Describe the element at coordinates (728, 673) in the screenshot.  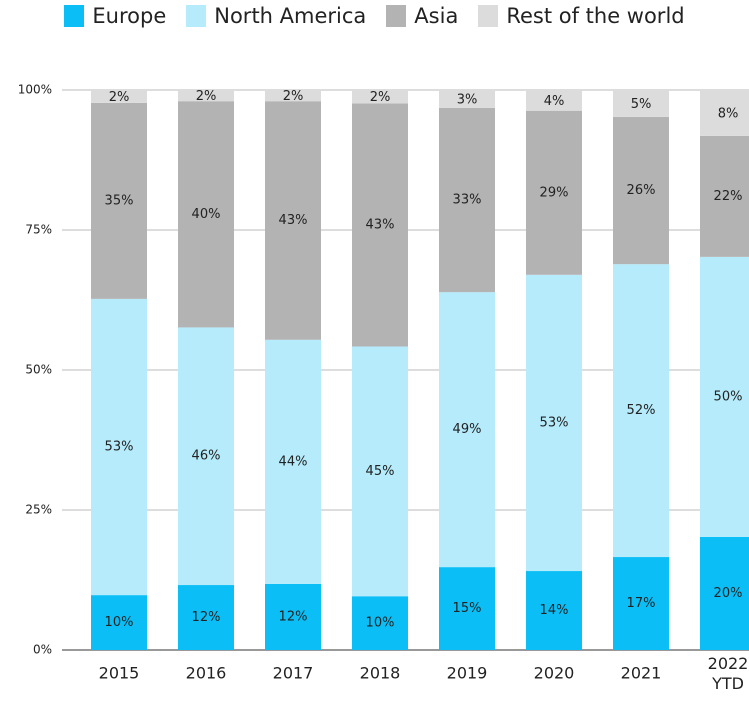
I see `x-tick-label: 2022 YTD` at that location.